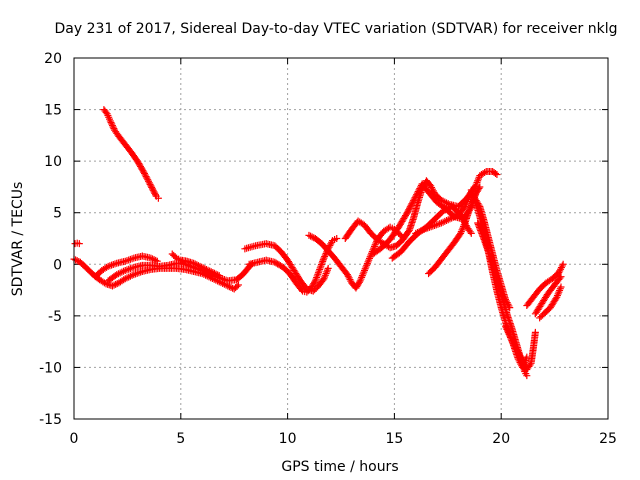 The width and height of the screenshot is (640, 480). Describe the element at coordinates (608, 439) in the screenshot. I see `x-tick-label: 25` at that location.